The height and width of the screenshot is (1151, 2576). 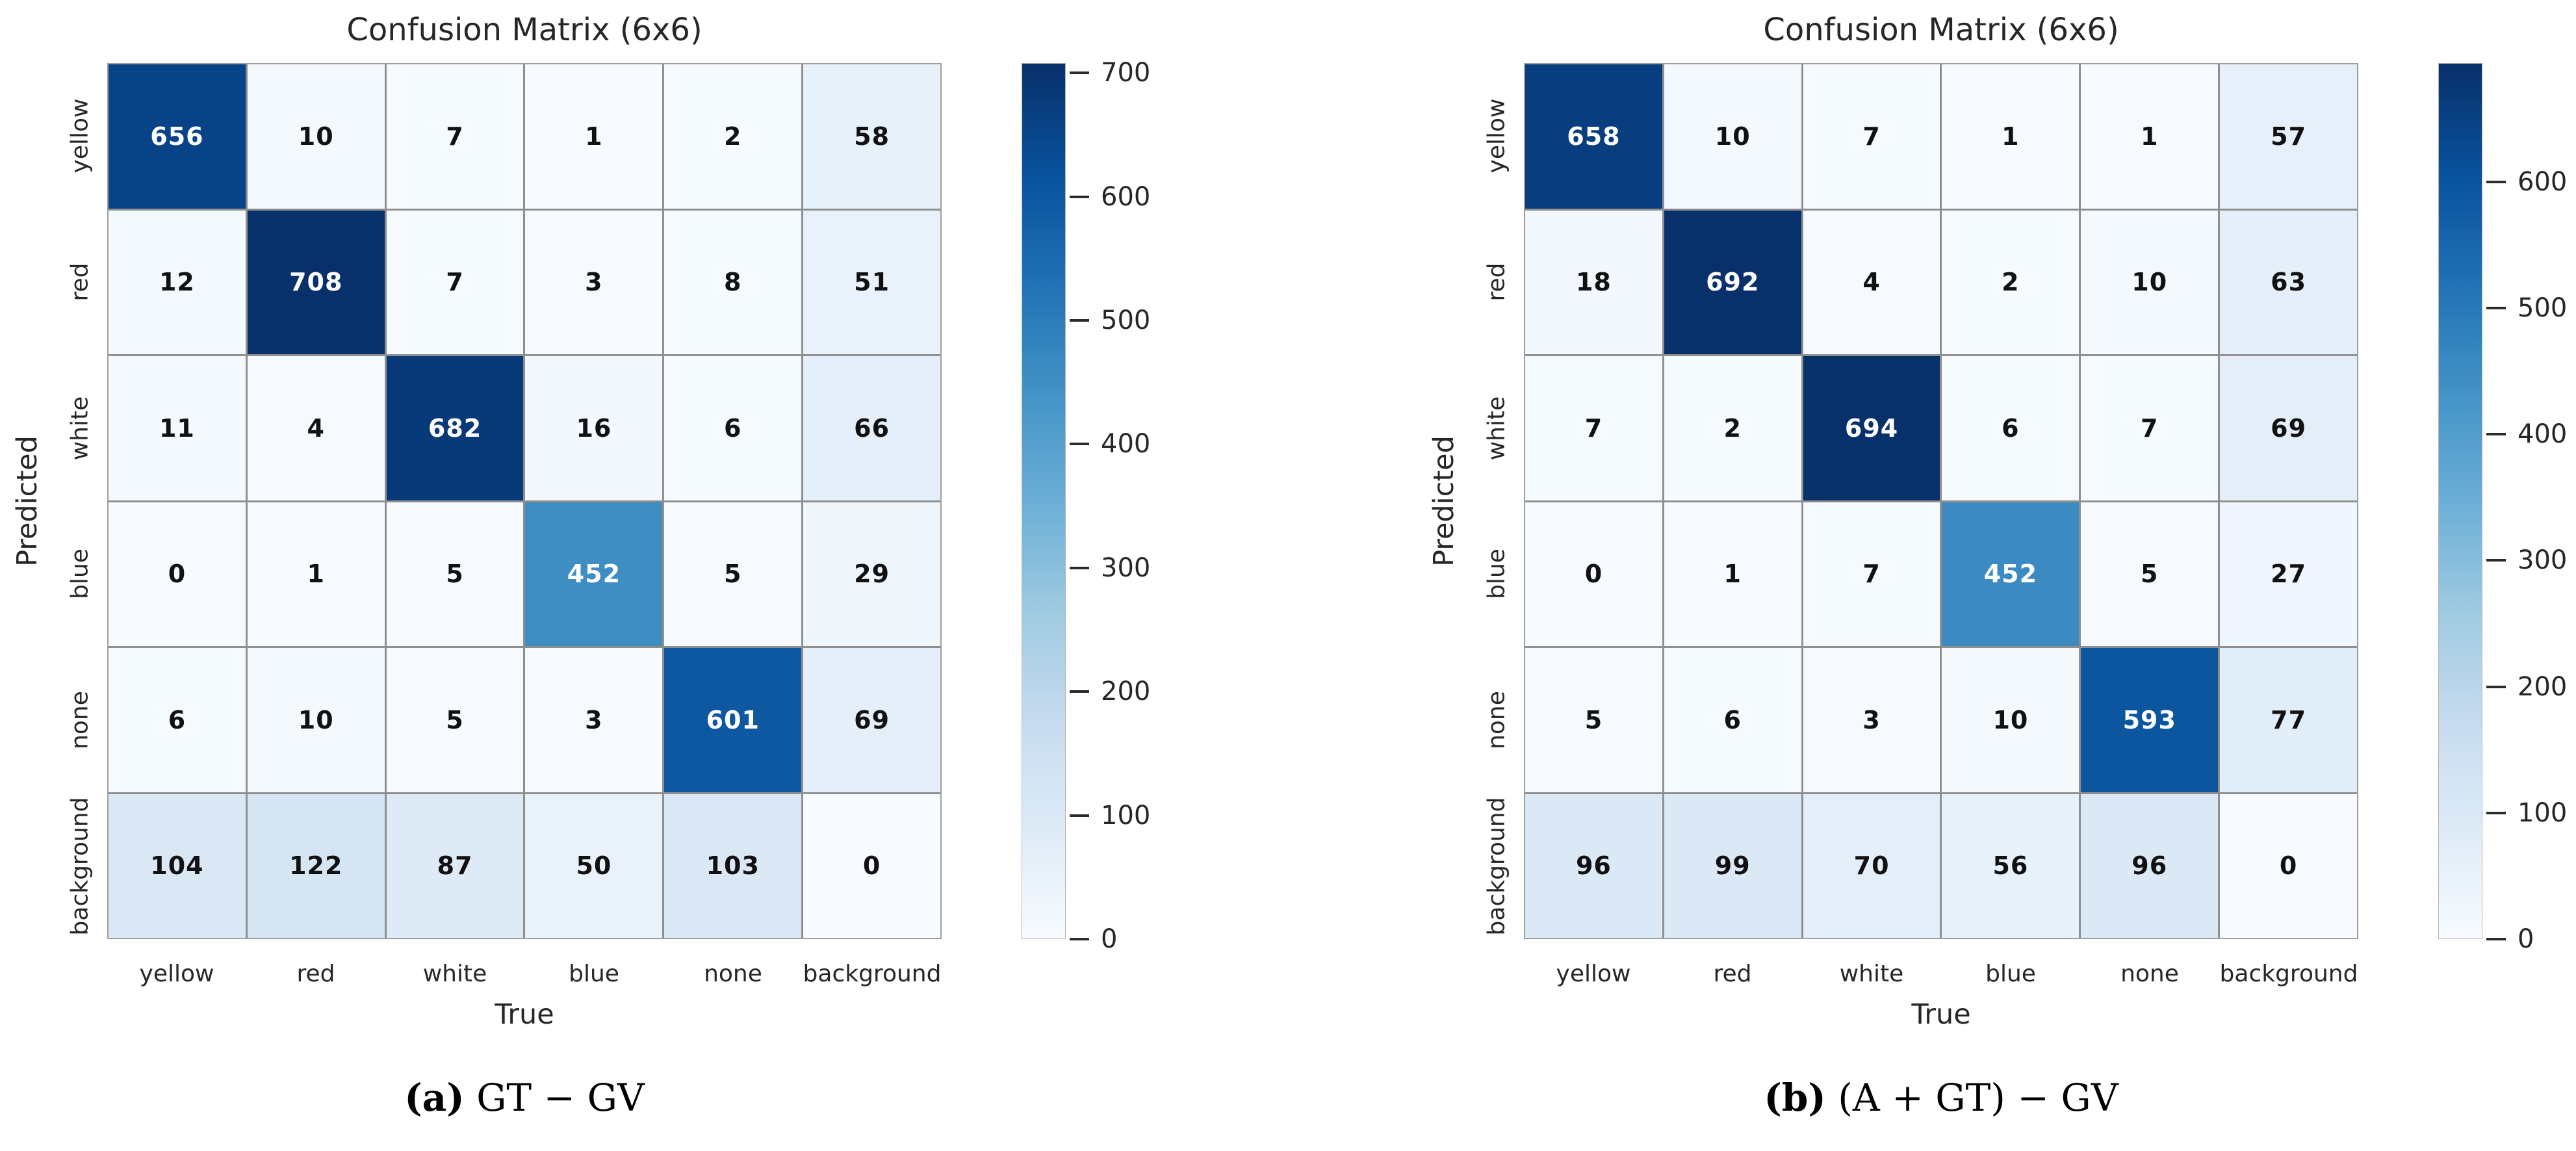 I want to click on matrix-cell: 103, so click(x=733, y=866).